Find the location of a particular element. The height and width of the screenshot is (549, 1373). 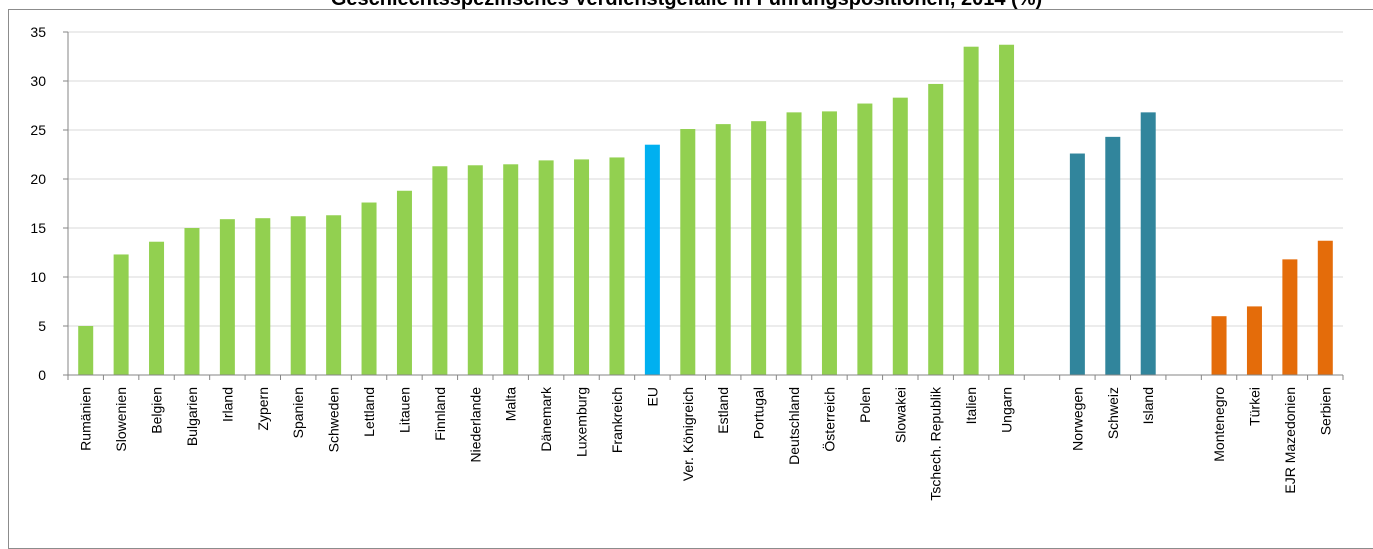

bar-schweden is located at coordinates (334, 295).